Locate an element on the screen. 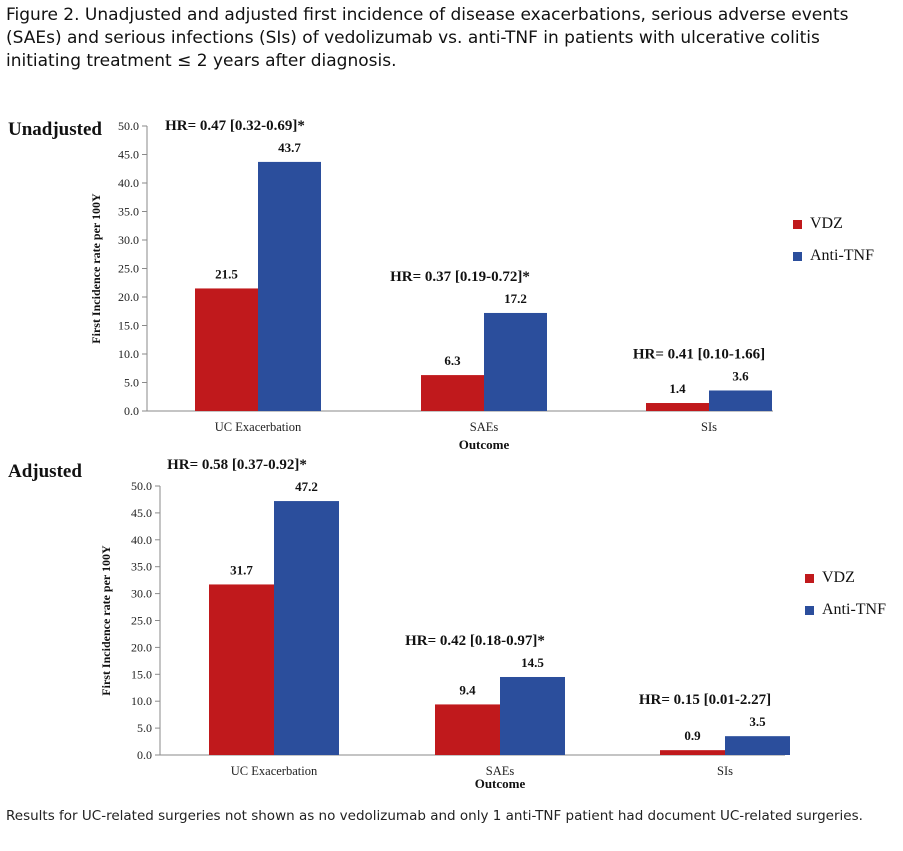 This screenshot has width=903, height=851. bar-value-label: 47.2 is located at coordinates (306, 486).